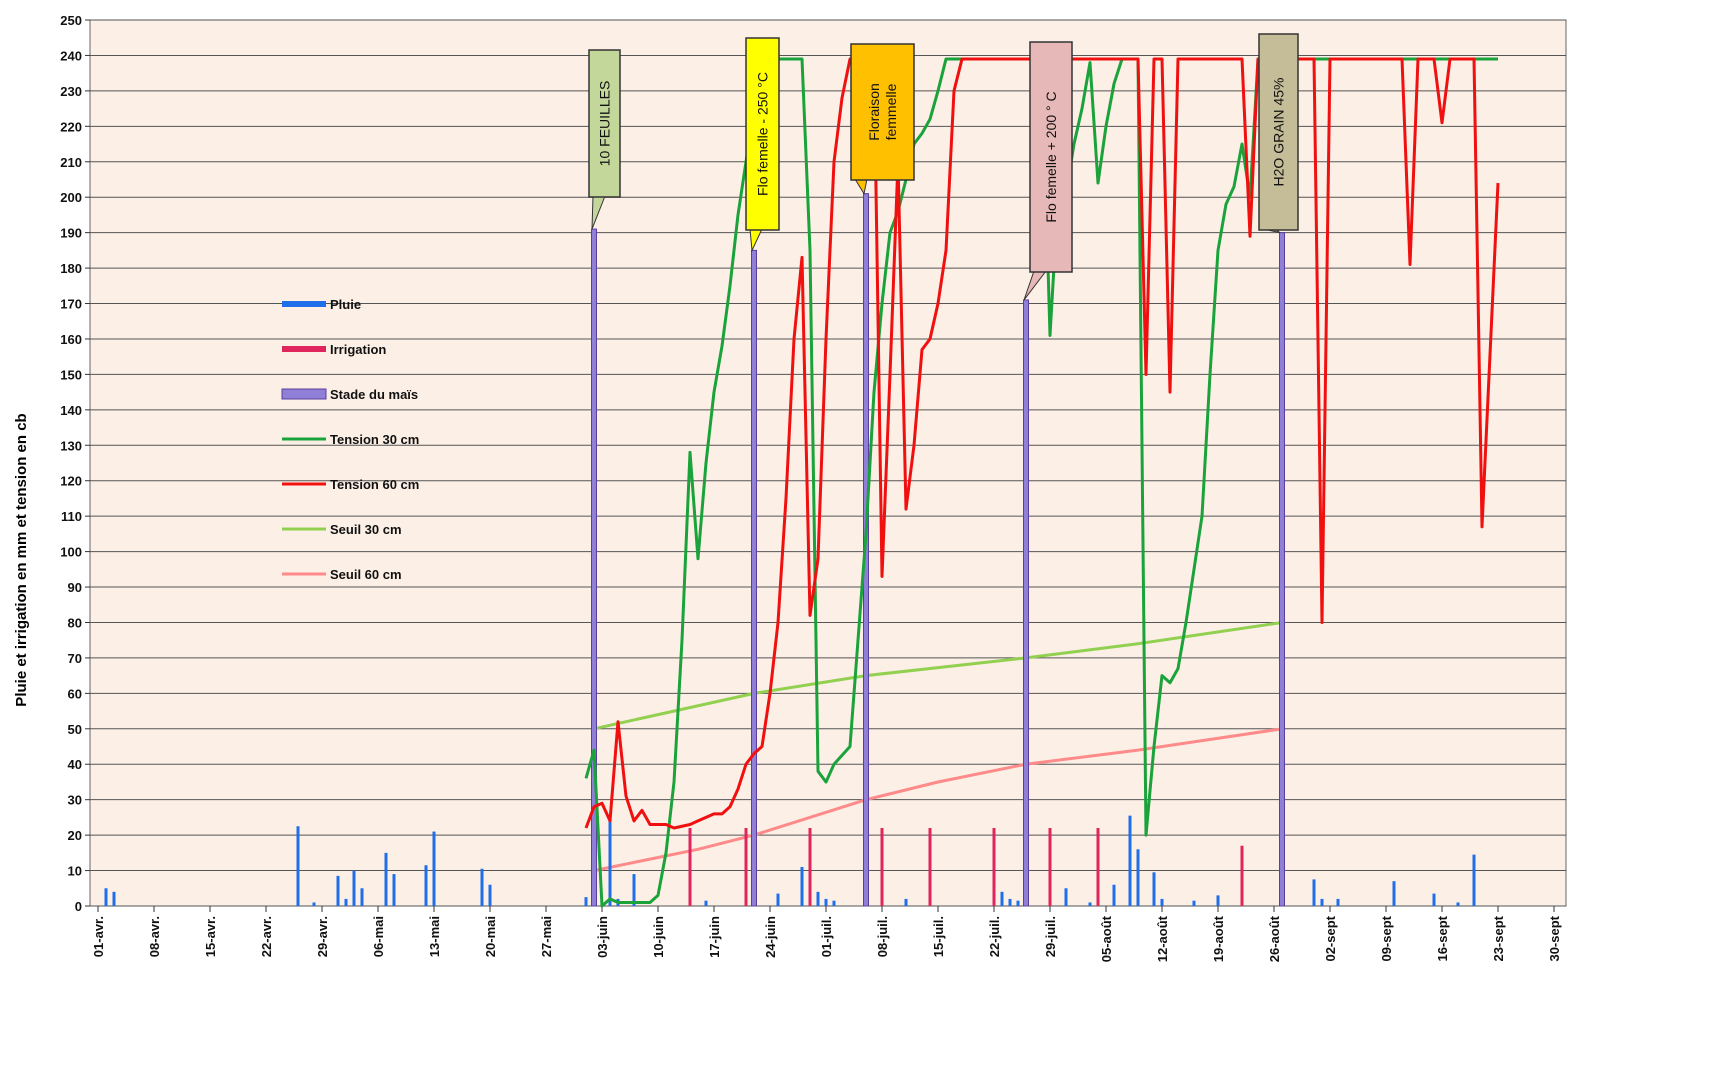  I want to click on annotation: Flo femelle + 200 ° C, so click(1051, 156).